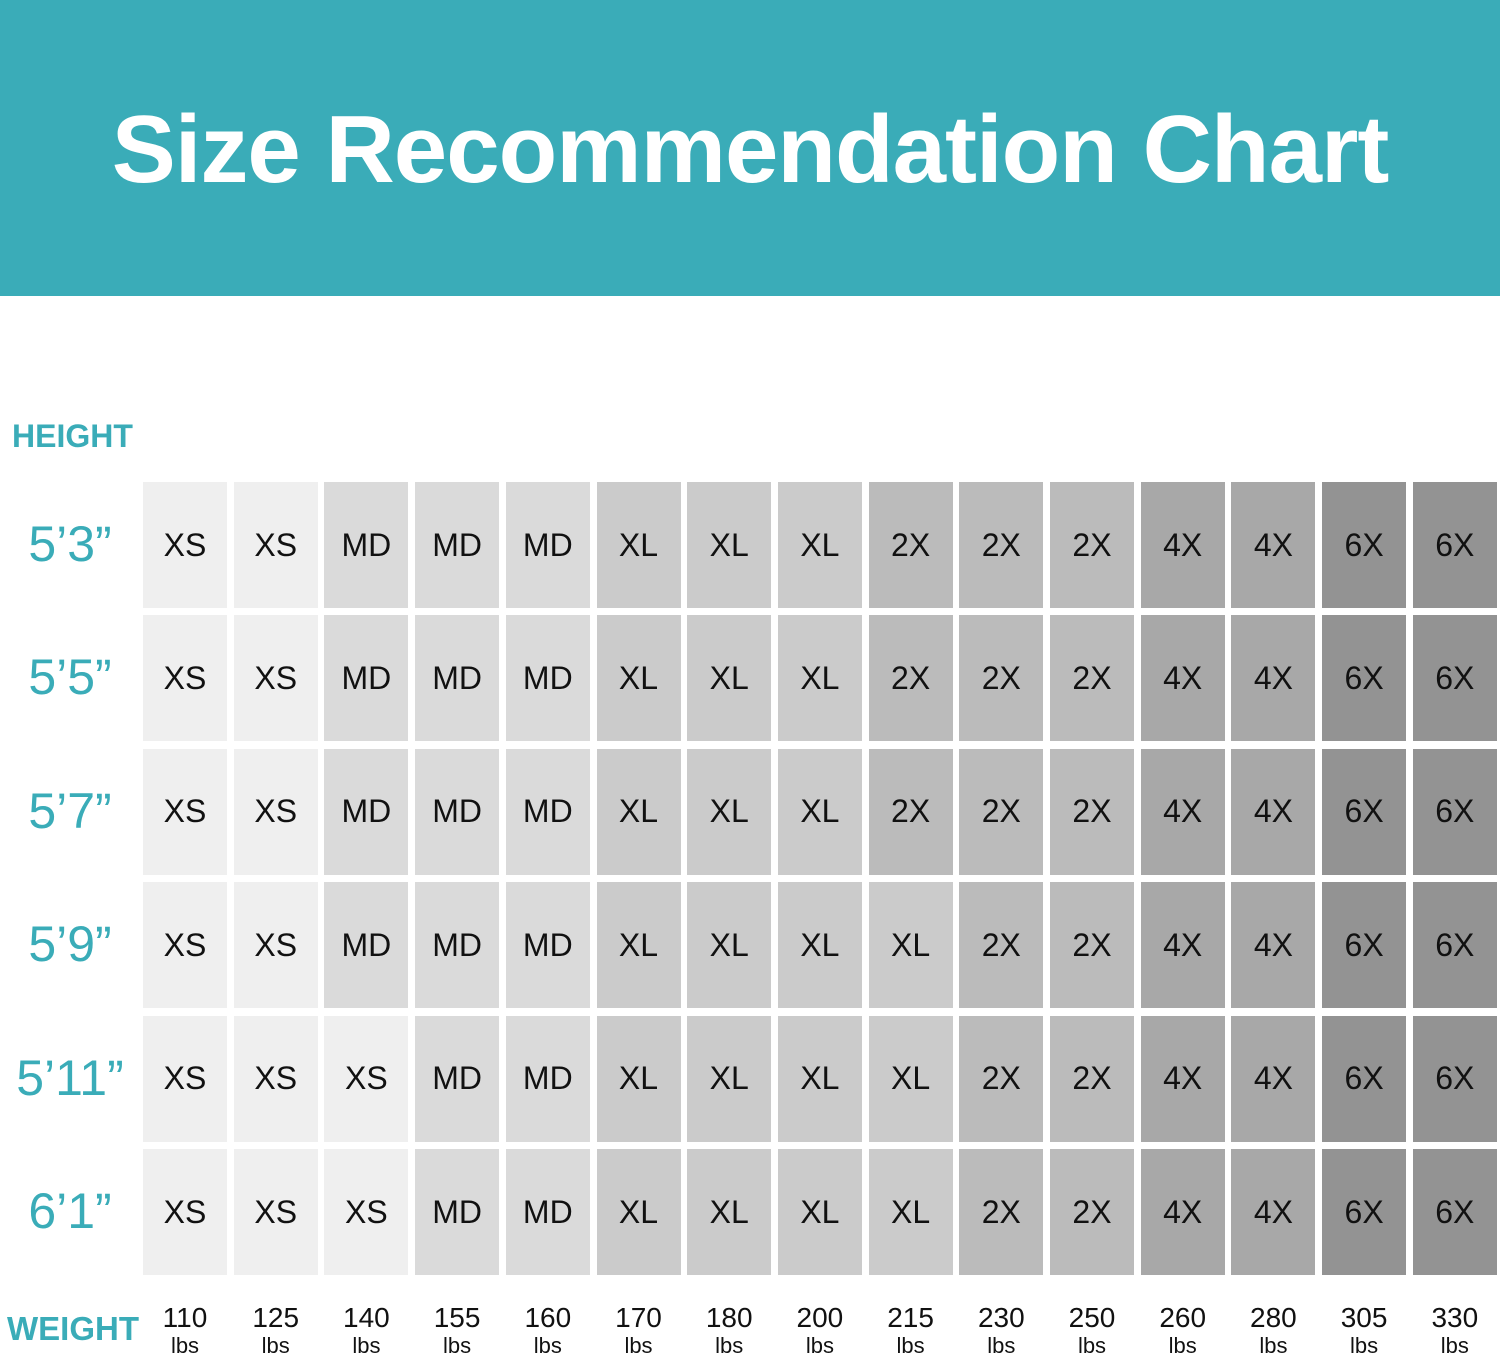 The width and height of the screenshot is (1500, 1360). I want to click on chart-title: Size Recommendation Chart, so click(750, 149).